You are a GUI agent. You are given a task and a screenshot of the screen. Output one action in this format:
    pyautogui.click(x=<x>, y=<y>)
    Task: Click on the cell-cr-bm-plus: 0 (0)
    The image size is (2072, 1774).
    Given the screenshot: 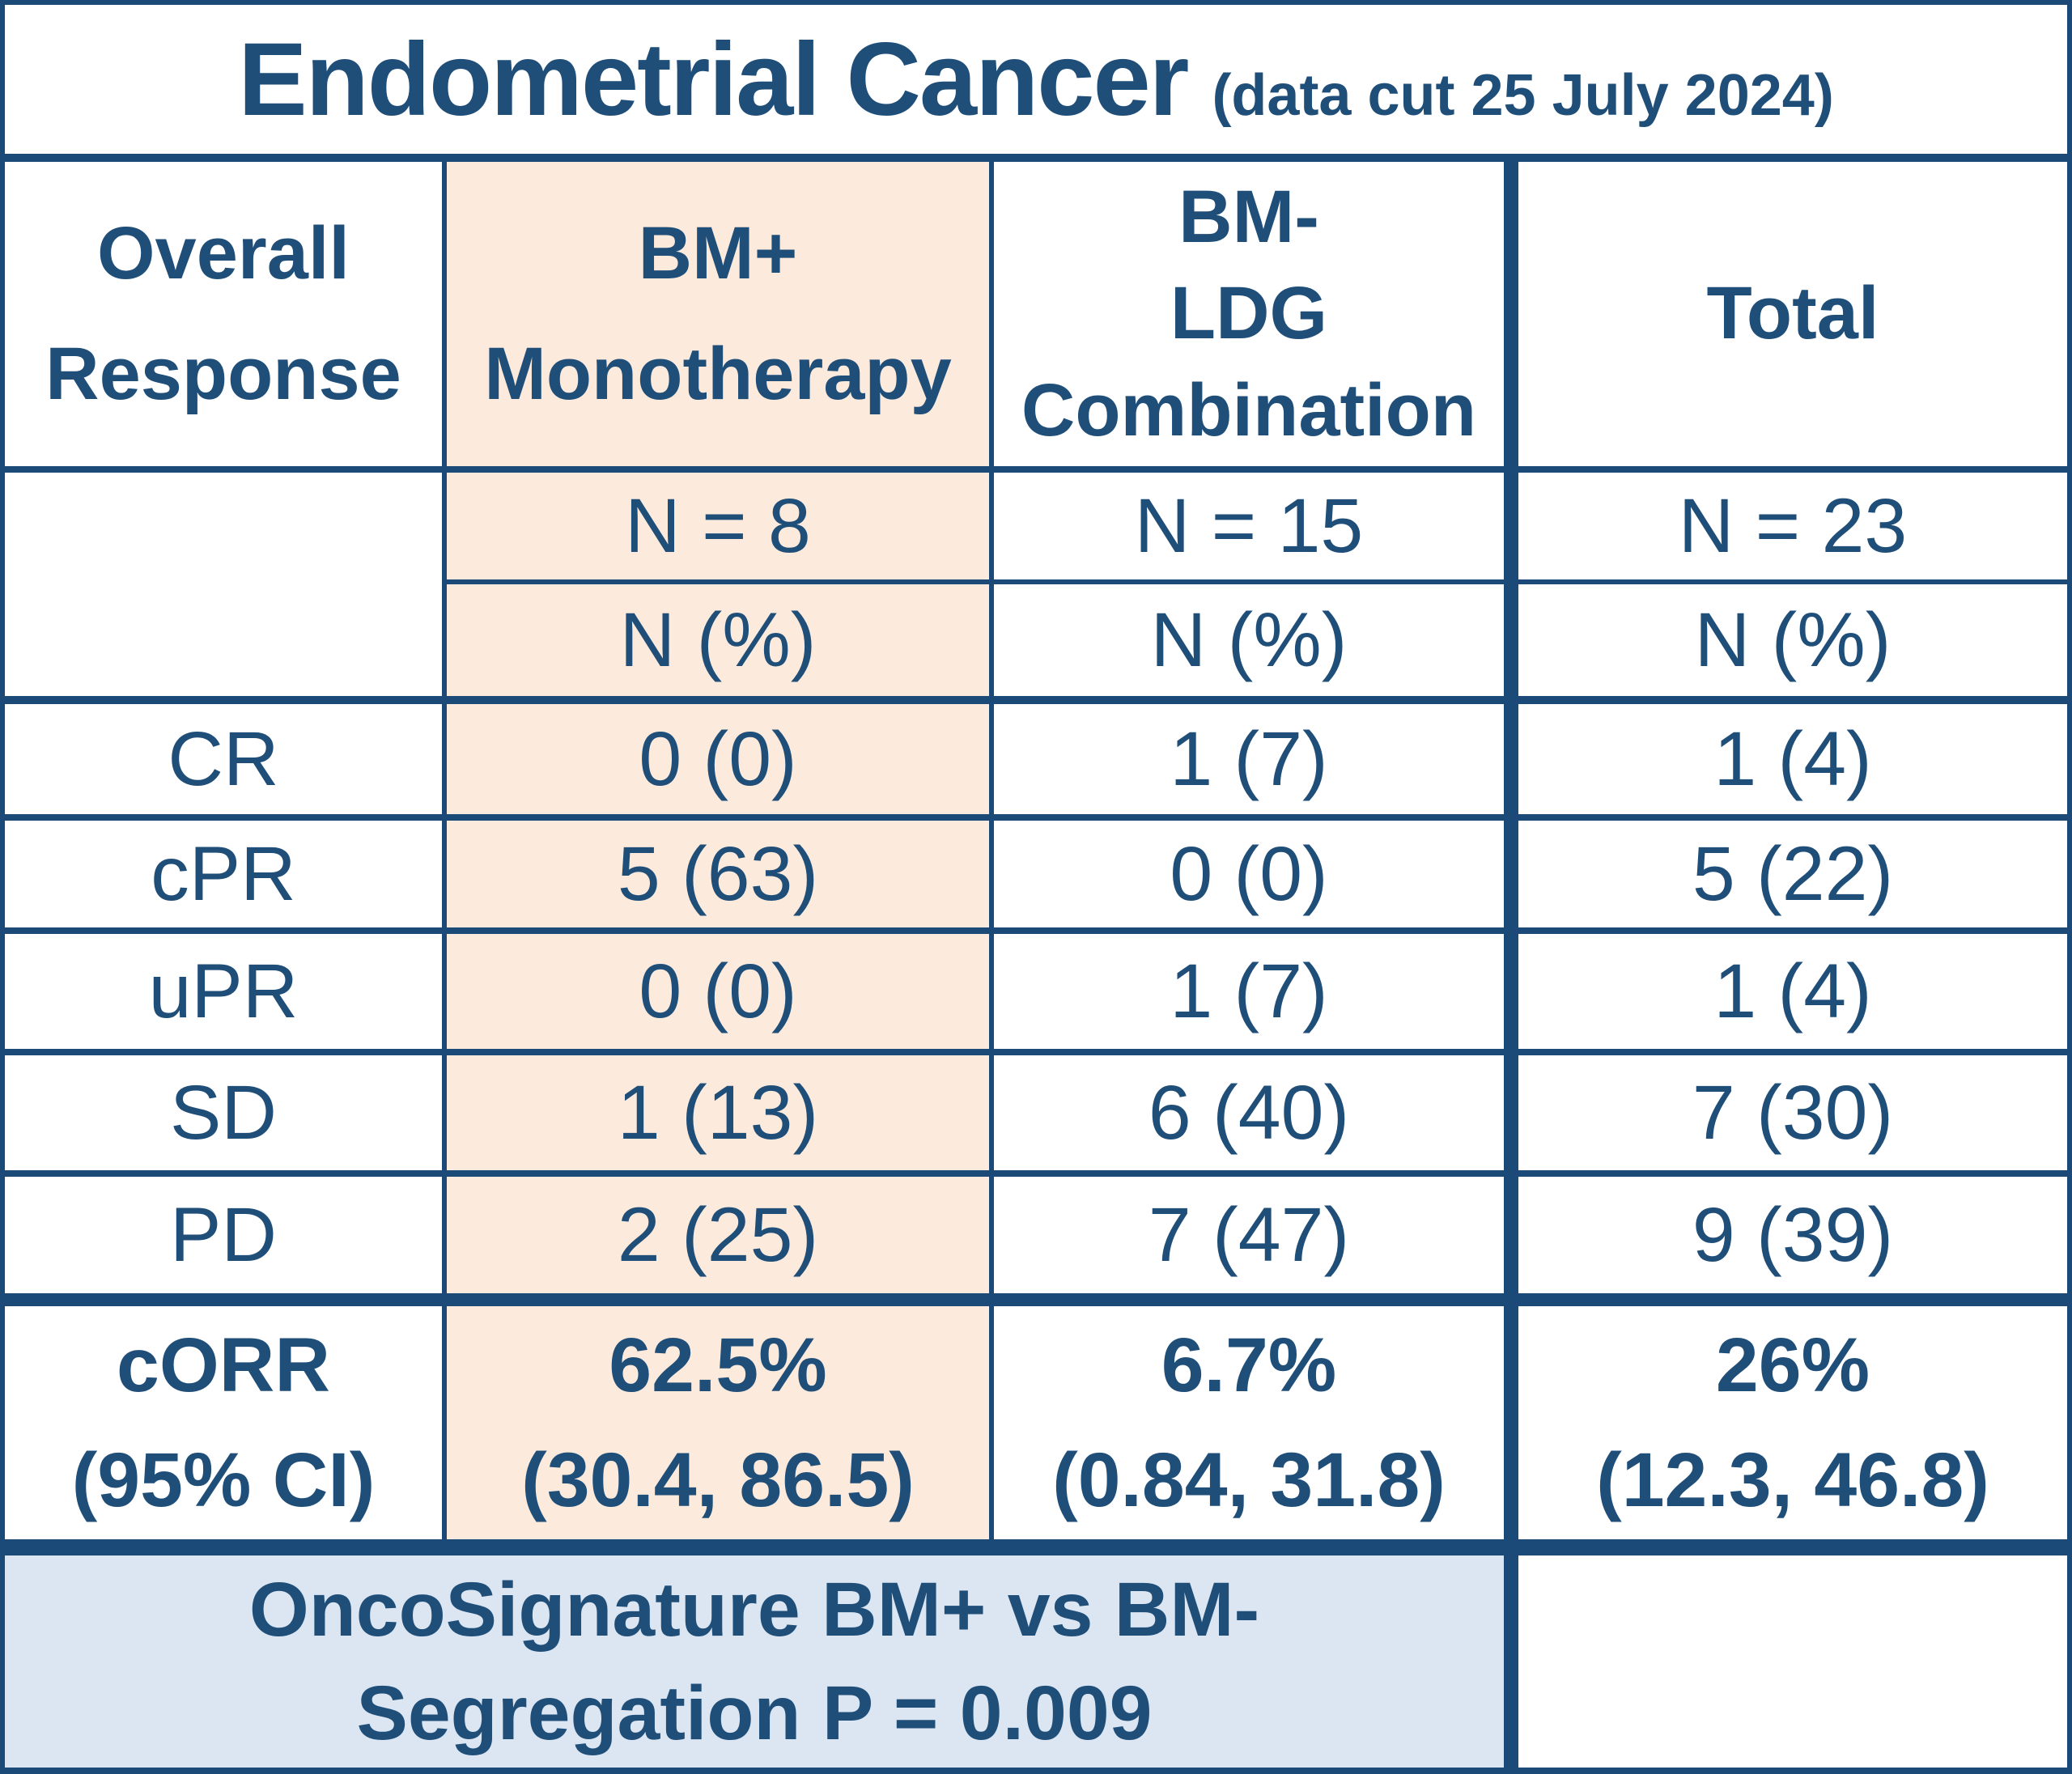 What is the action you would take?
    pyautogui.click(x=718, y=759)
    